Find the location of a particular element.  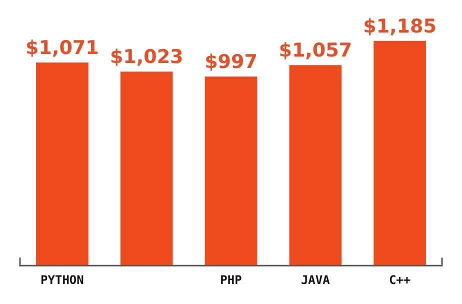

x-tick-label: PYTHON is located at coordinates (62, 279).